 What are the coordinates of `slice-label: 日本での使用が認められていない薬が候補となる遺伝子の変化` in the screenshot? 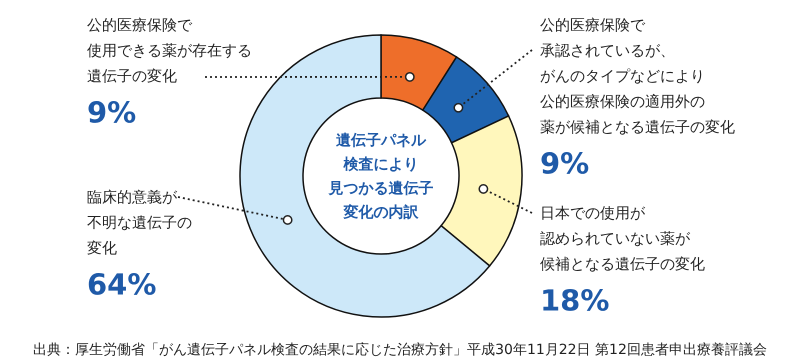 It's located at (622, 238).